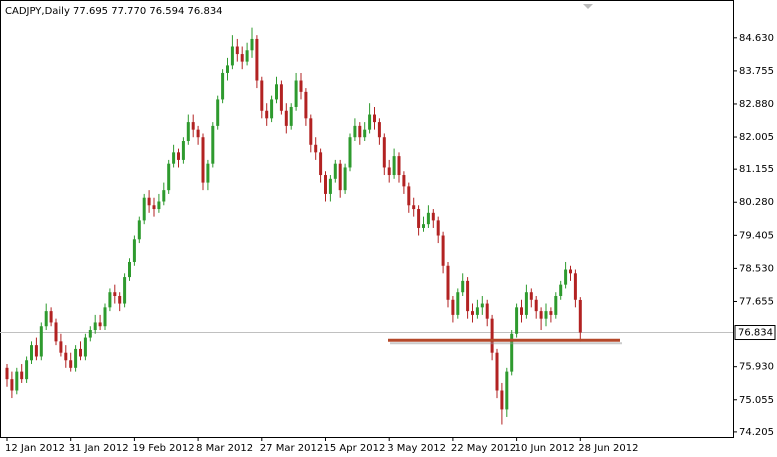 This screenshot has height=457, width=777. I want to click on y-tick-label: 77.655, so click(756, 301).